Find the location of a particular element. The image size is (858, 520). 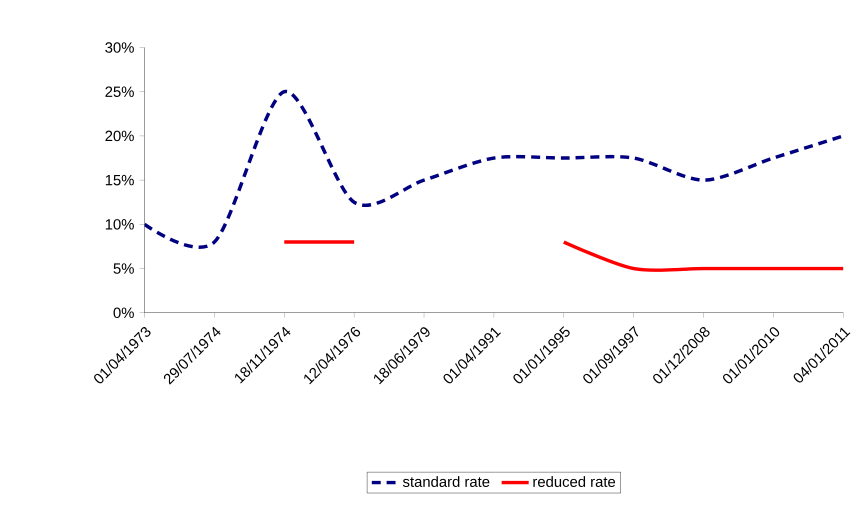

y-tick-label: 30% is located at coordinates (119, 47).